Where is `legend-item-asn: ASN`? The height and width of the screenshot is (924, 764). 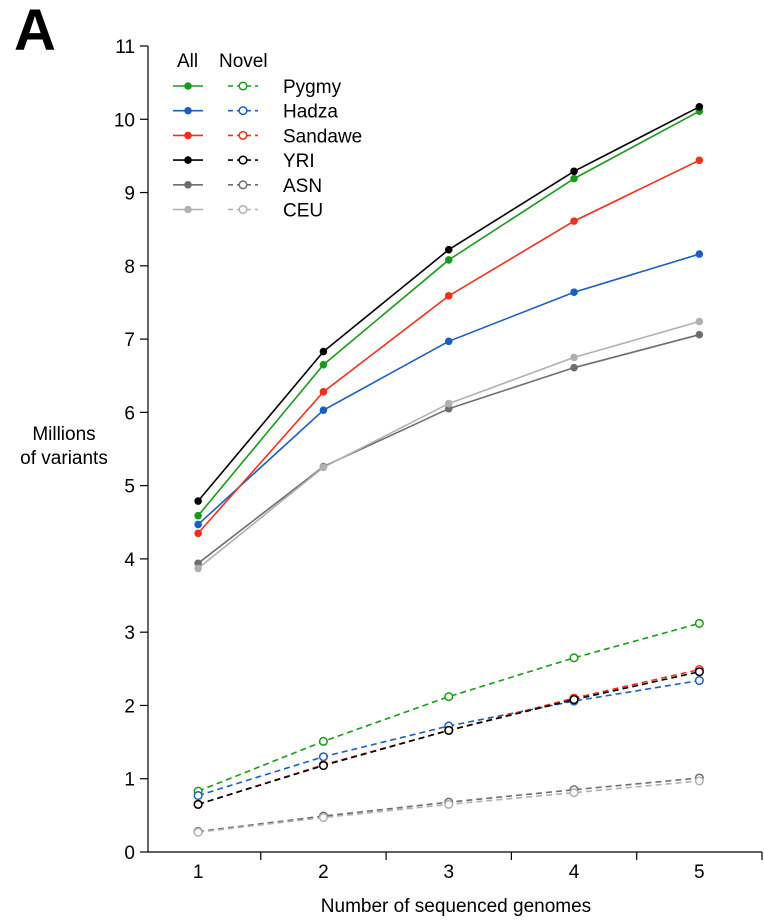 legend-item-asn: ASN is located at coordinates (247, 186).